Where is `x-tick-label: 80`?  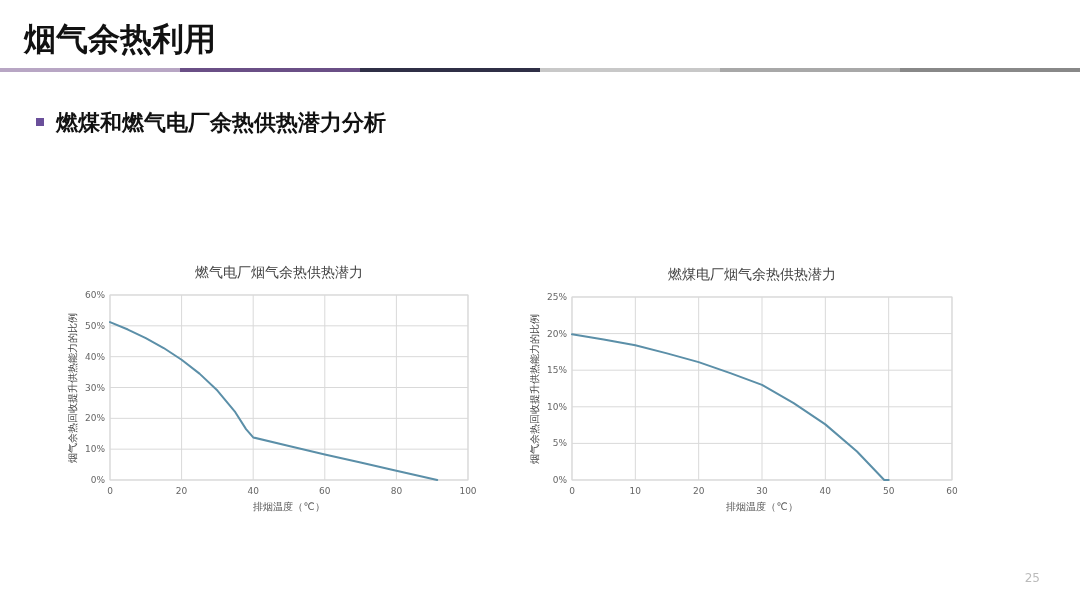
x-tick-label: 80 is located at coordinates (396, 491).